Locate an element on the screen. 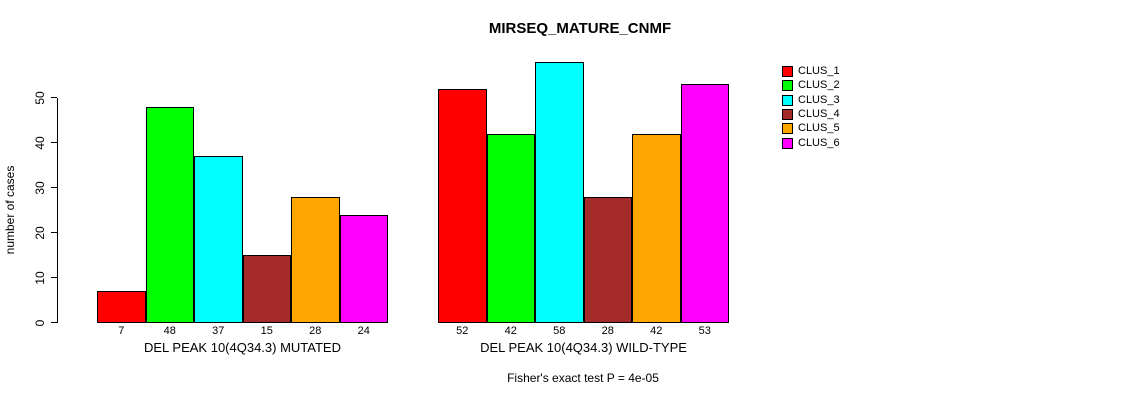 The height and width of the screenshot is (400, 1140). bar-value-label: 58 is located at coordinates (559, 331).